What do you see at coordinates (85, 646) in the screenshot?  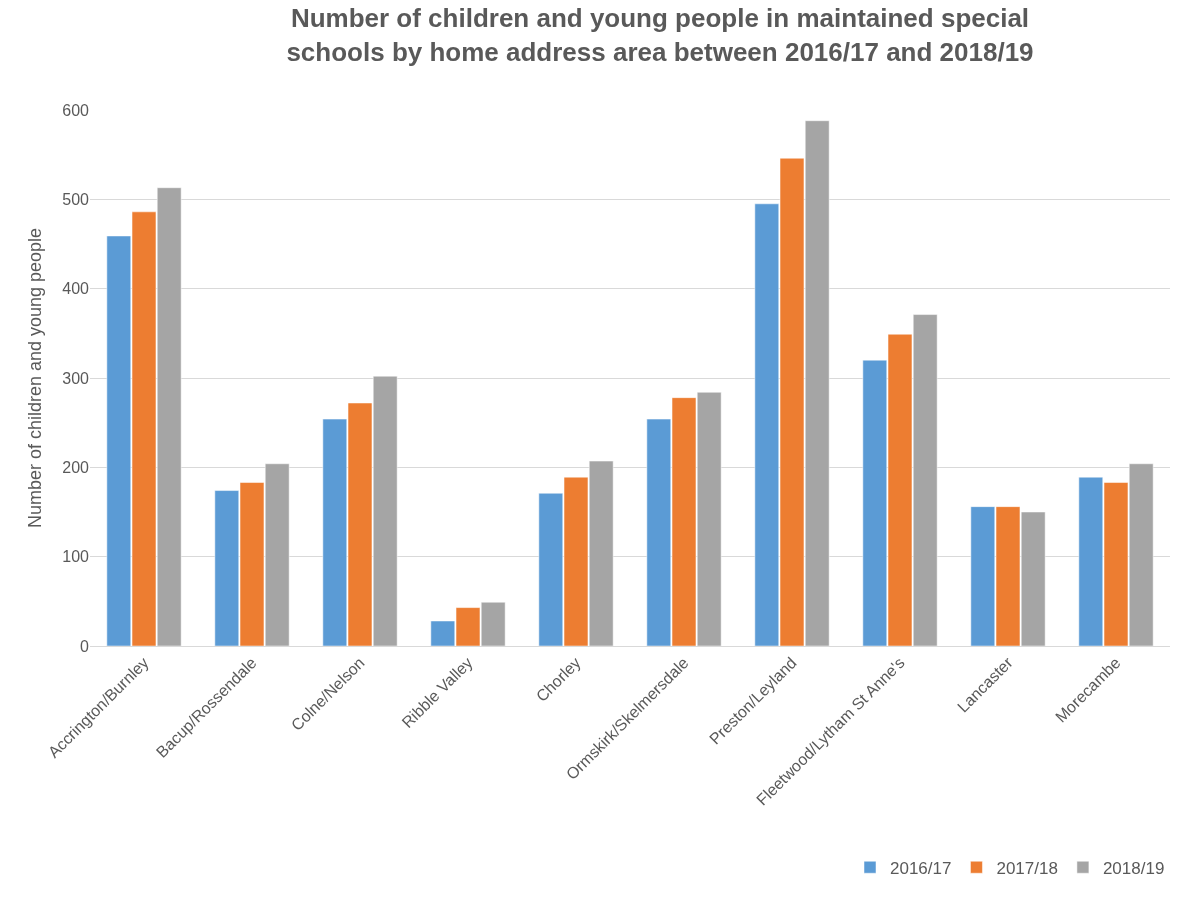 I see `y-tick-label: 0` at bounding box center [85, 646].